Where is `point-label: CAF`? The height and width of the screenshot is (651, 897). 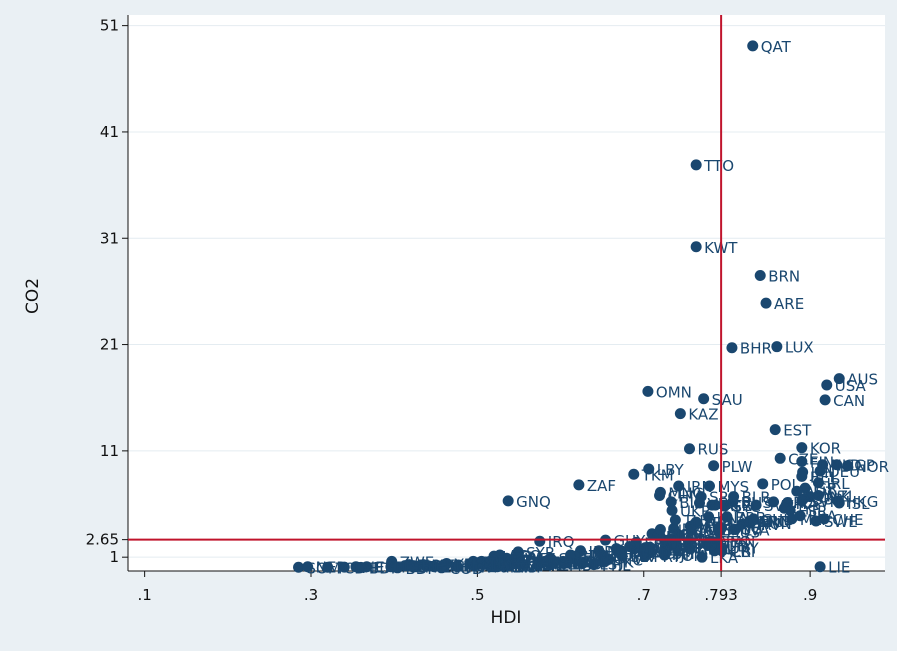
point-label: CAF is located at coordinates (366, 568).